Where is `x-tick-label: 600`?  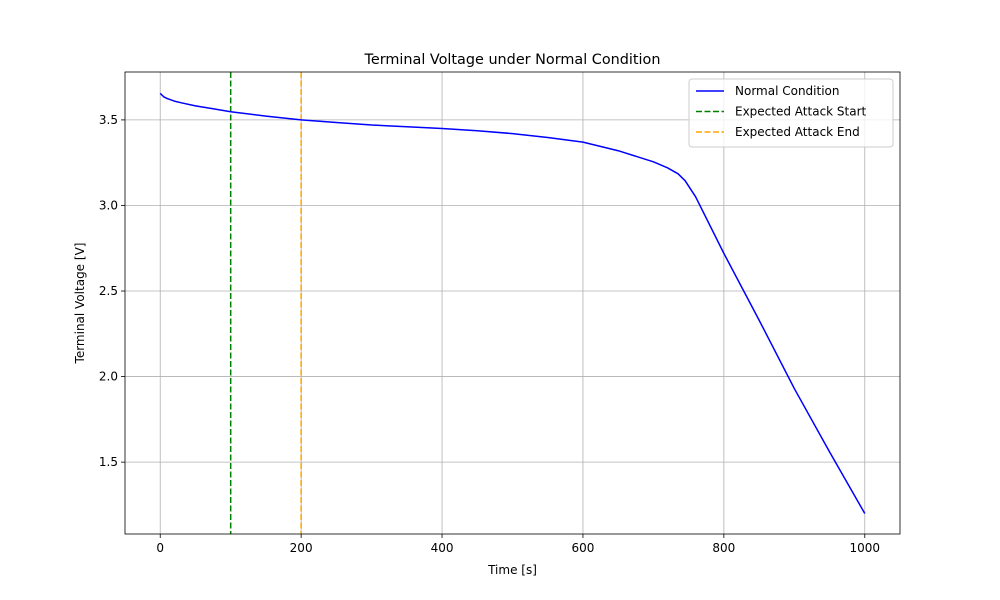
x-tick-label: 600 is located at coordinates (583, 548).